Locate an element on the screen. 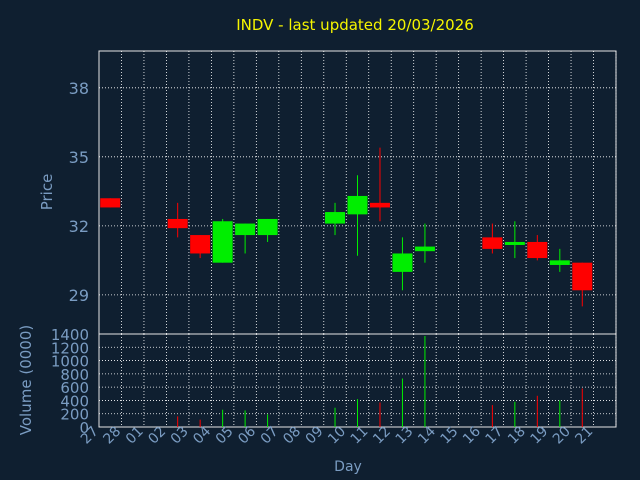 The width and height of the screenshot is (640, 480). volume-tick-label: 0 is located at coordinates (84, 428).